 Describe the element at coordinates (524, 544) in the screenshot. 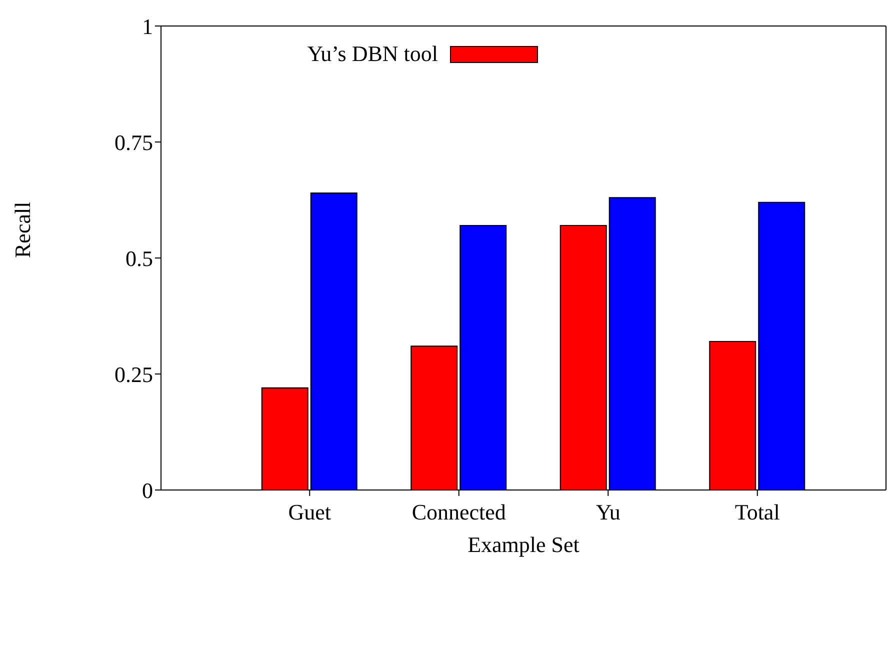

I see `x-axis-title: Example Set` at that location.